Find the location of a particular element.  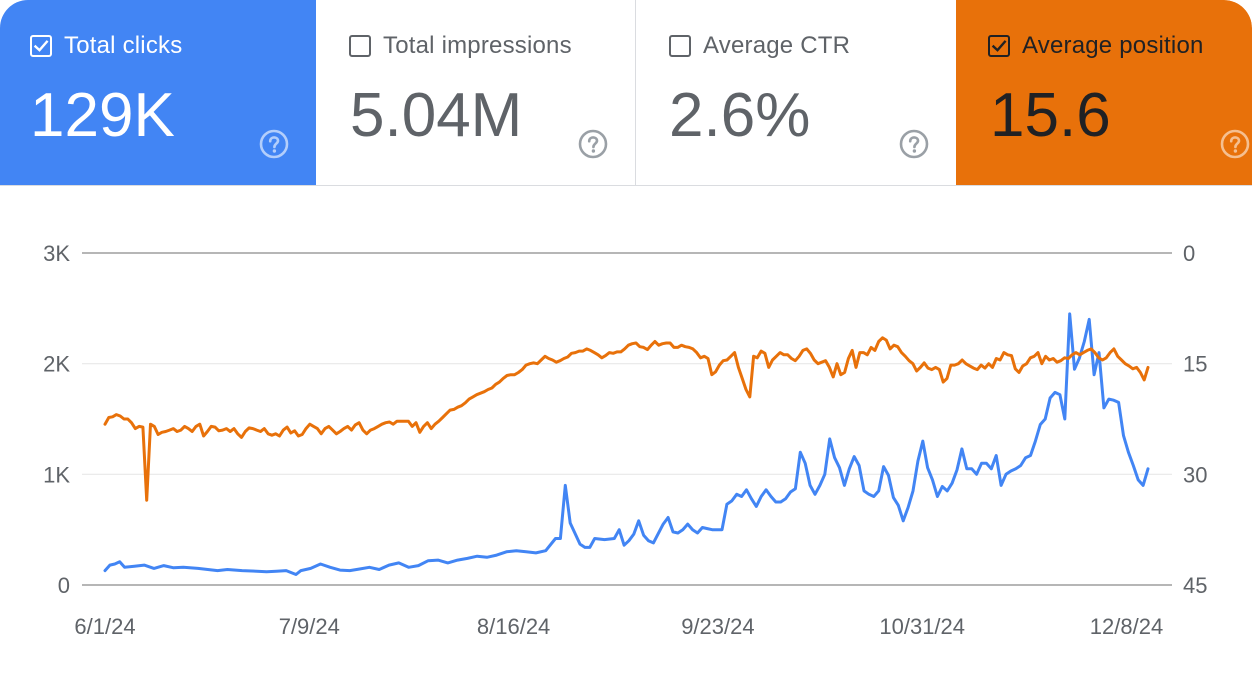

y-right-tick-label: 30 is located at coordinates (1195, 474).